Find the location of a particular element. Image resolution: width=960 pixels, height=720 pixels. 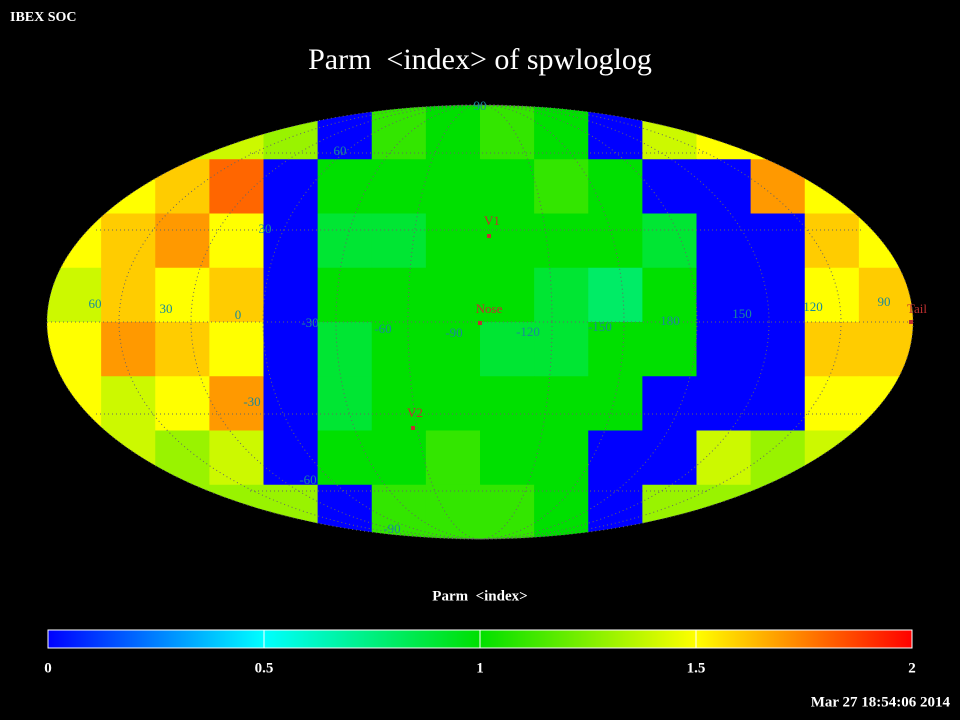

marker-label: V1 is located at coordinates (492, 220).